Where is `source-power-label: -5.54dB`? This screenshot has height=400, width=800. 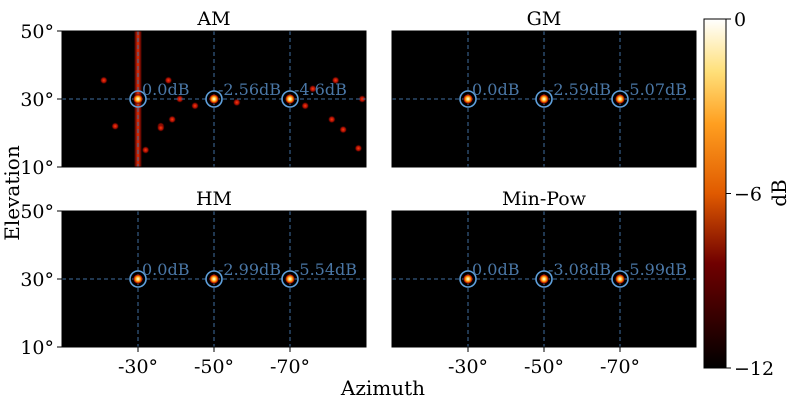
source-power-label: -5.54dB is located at coordinates (325, 269).